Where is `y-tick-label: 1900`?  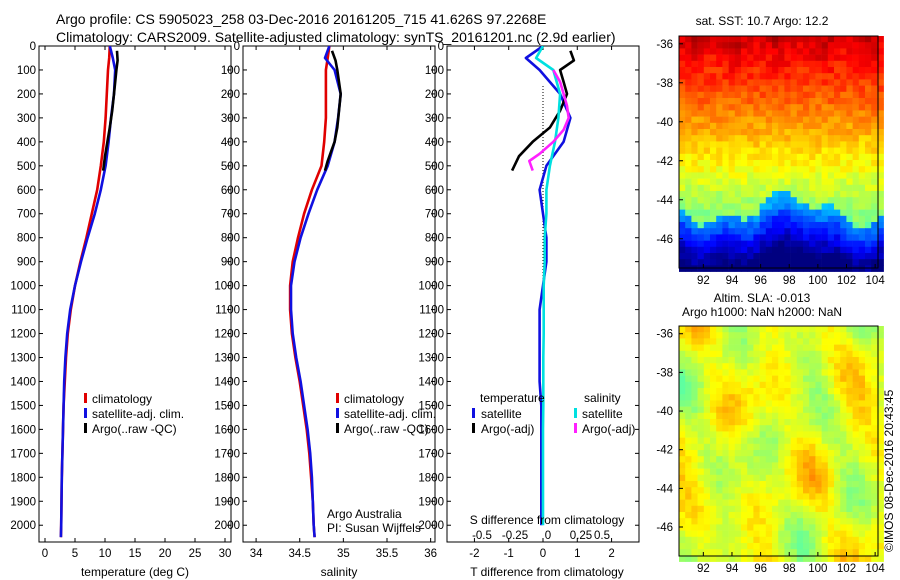 y-tick-label: 1900 is located at coordinates (23, 502).